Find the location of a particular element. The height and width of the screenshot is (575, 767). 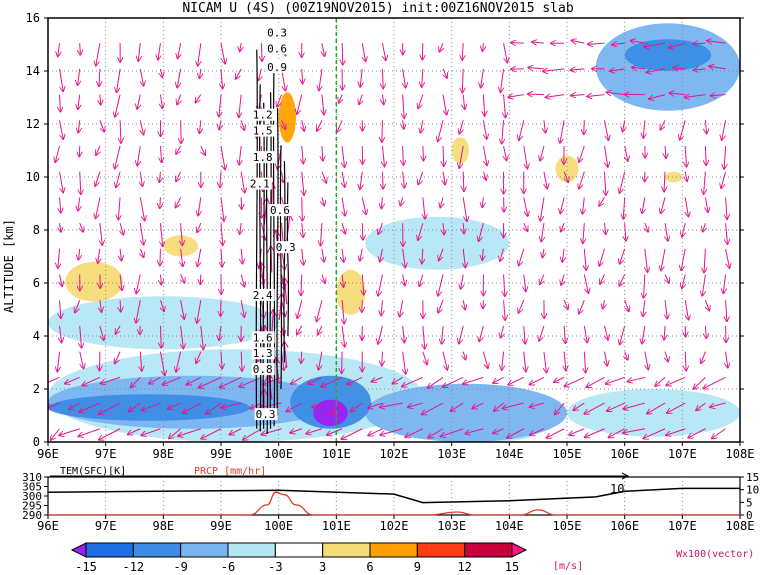

precipitation-tick-label: 10 is located at coordinates (752, 490).